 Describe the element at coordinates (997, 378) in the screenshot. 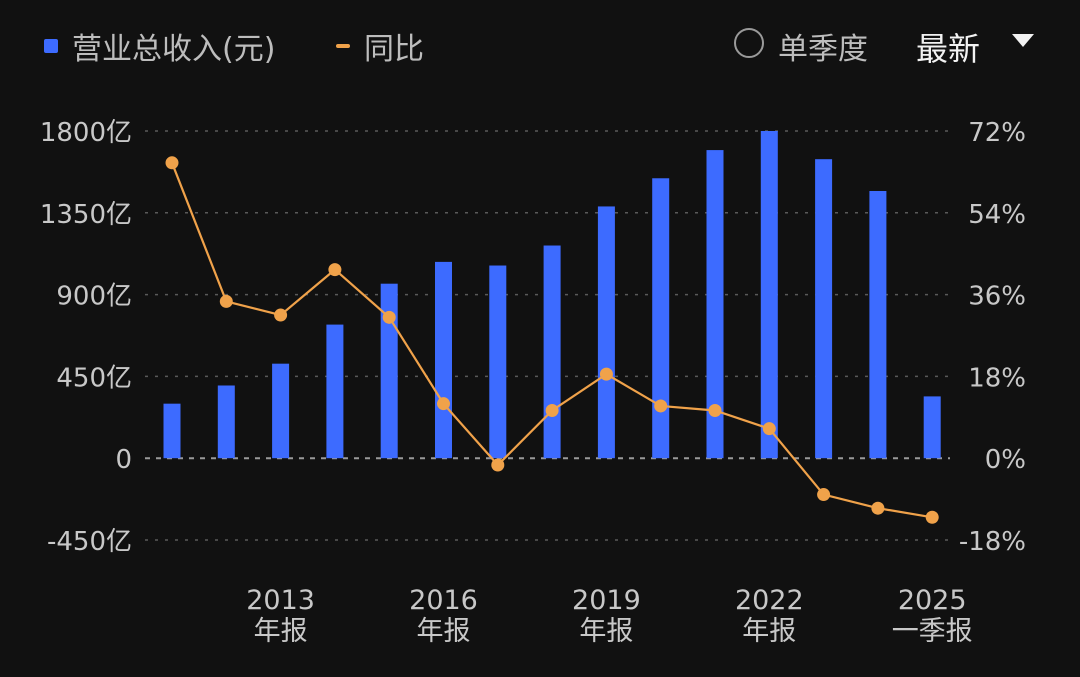

I see `right-tick-label: 18%` at that location.